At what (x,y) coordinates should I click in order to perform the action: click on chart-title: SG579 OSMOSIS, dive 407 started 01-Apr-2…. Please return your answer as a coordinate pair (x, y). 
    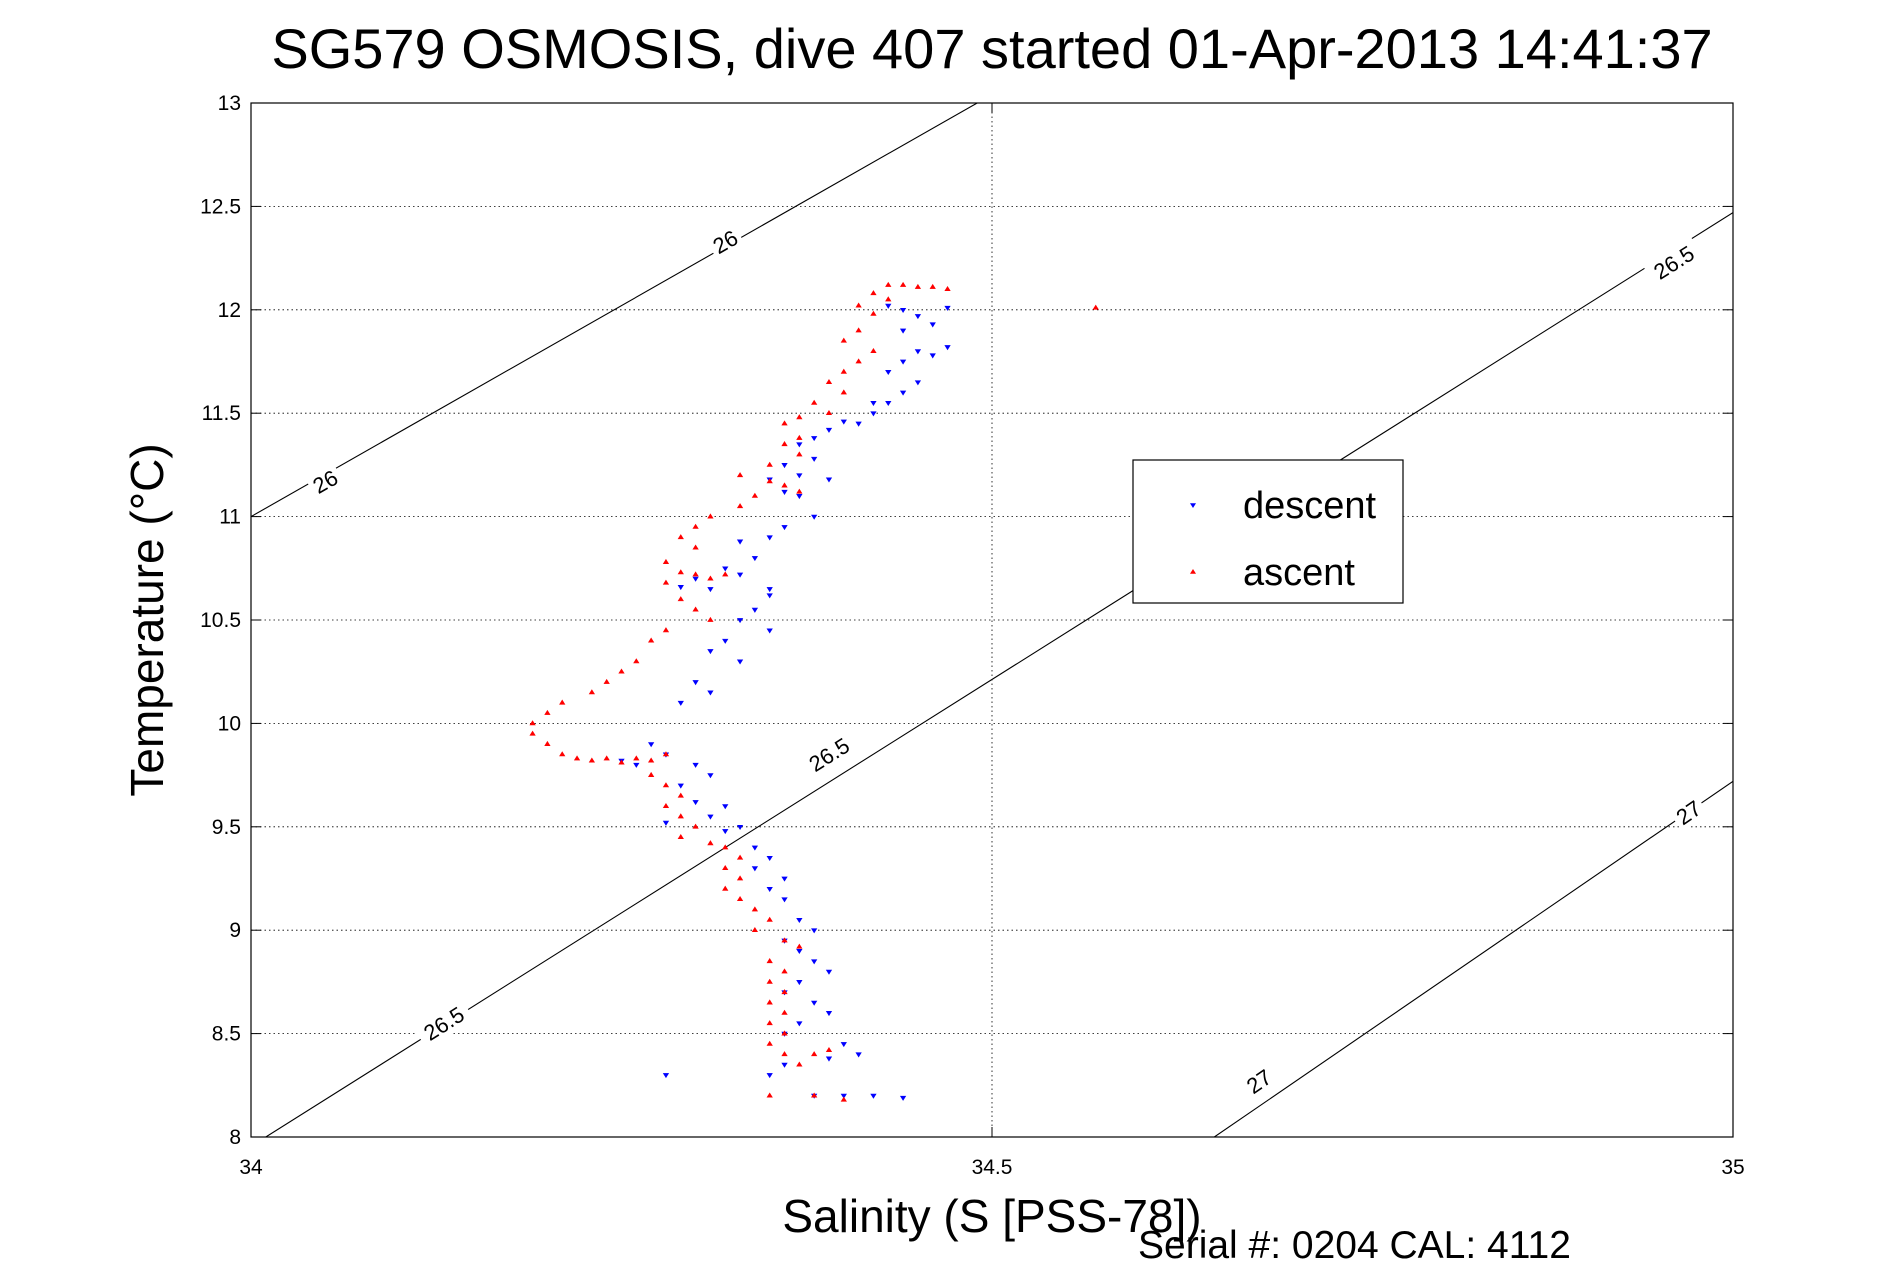
    Looking at the image, I should click on (991, 48).